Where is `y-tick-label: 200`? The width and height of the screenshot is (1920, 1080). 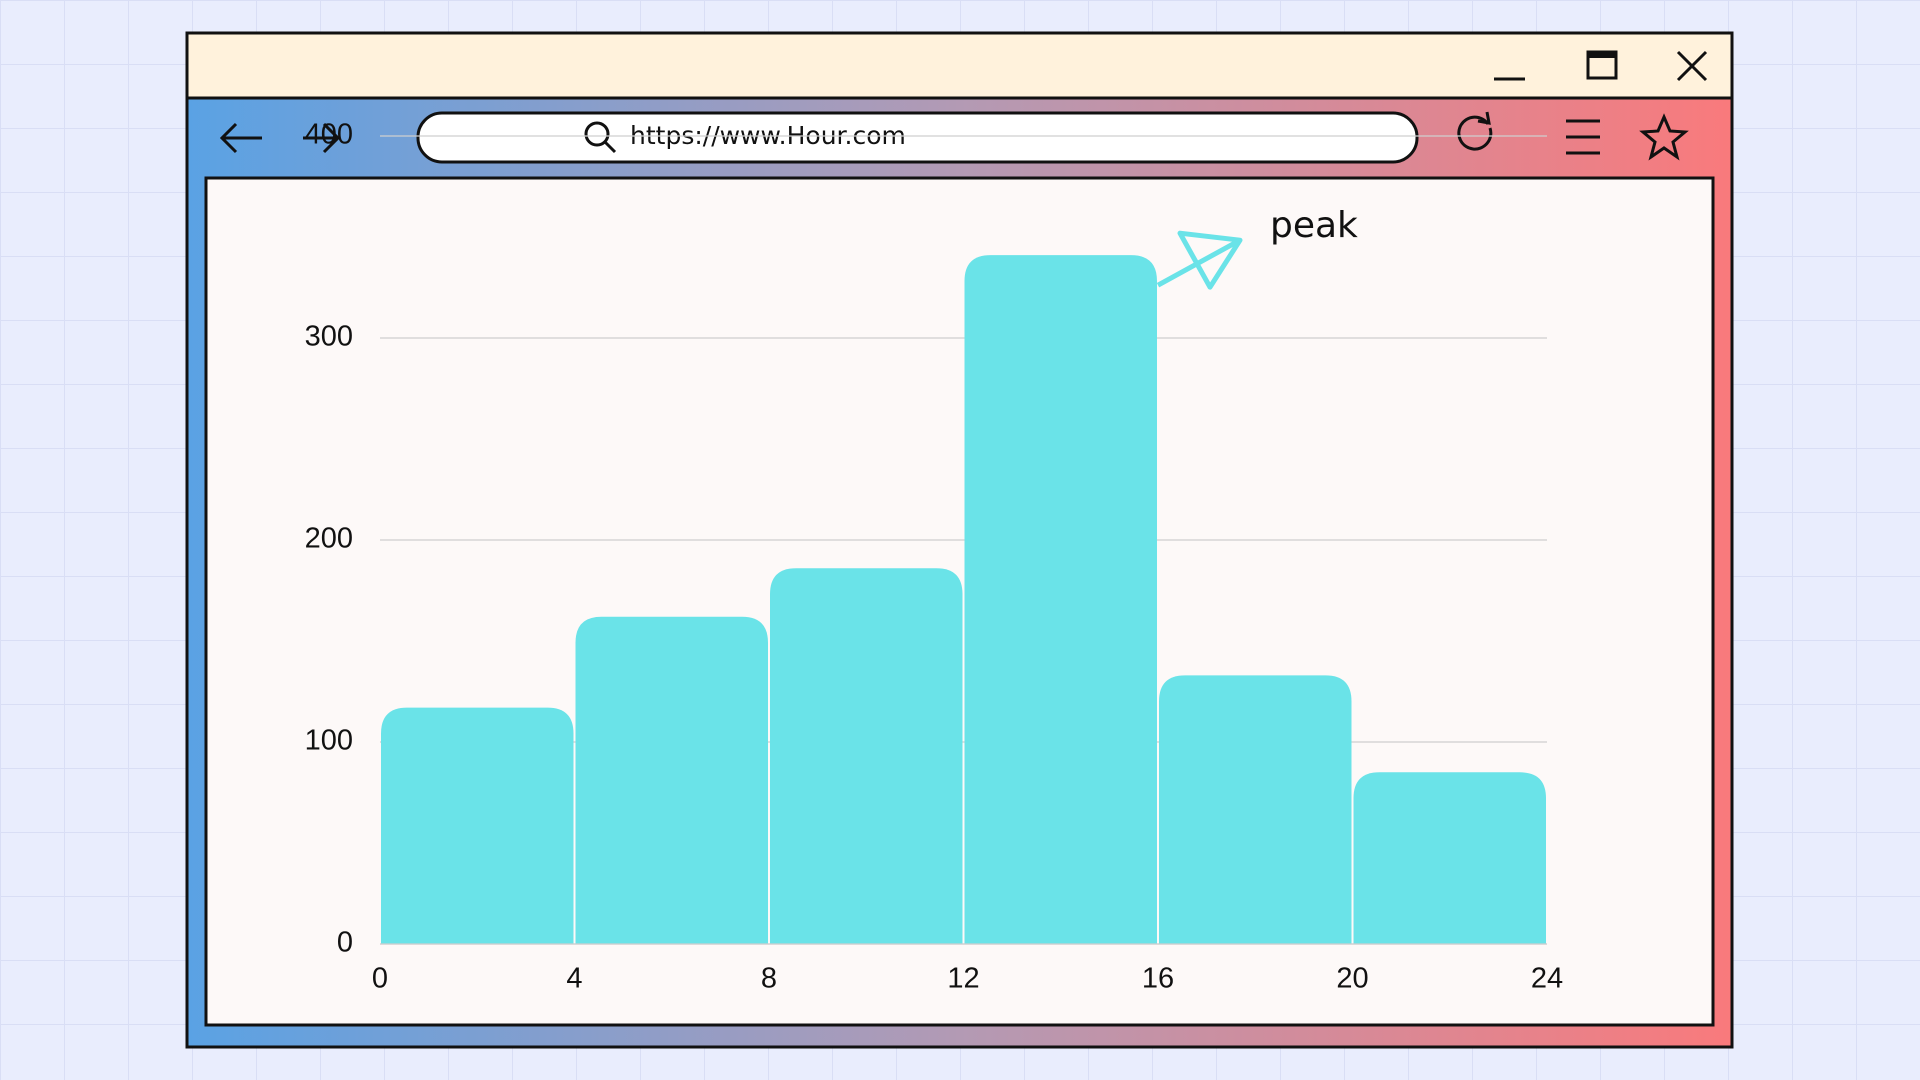 y-tick-label: 200 is located at coordinates (329, 539).